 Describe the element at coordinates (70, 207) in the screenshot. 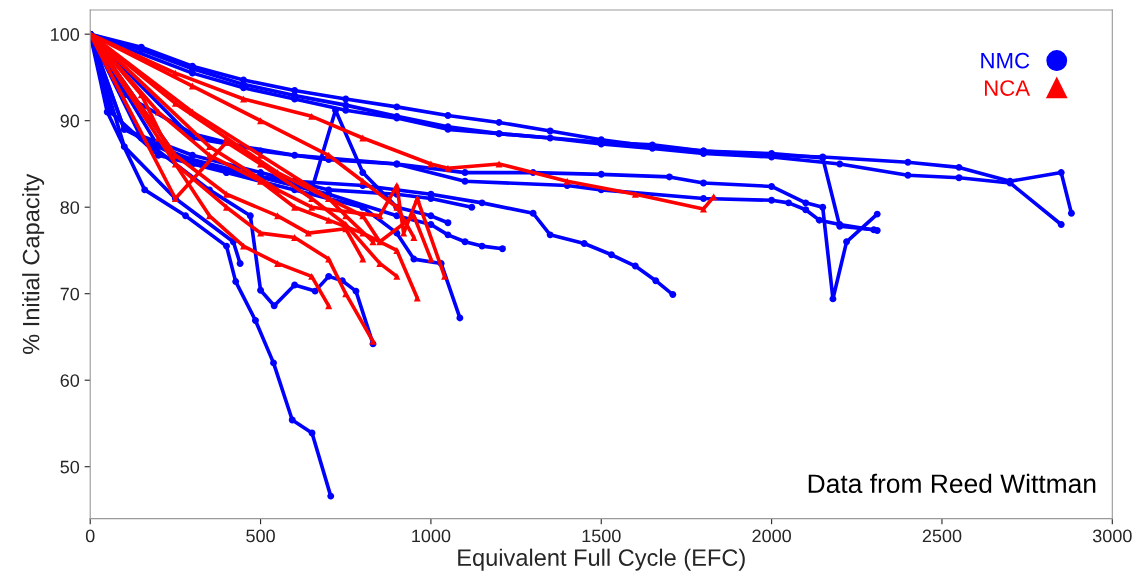

I see `y-tick-label: 80` at that location.